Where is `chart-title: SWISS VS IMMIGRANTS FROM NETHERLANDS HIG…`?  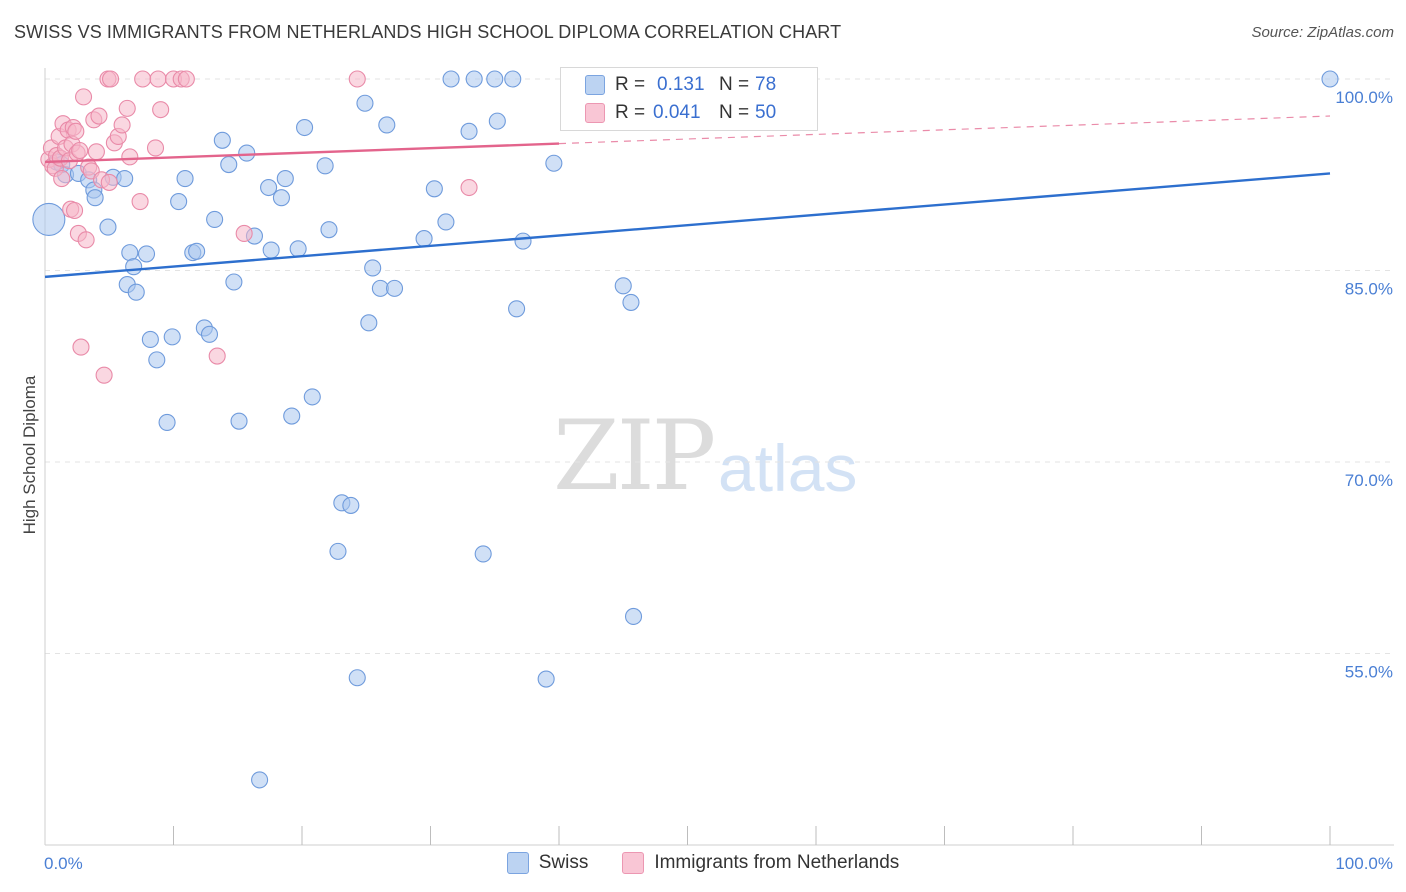 chart-title: SWISS VS IMMIGRANTS FROM NETHERLANDS HIG… is located at coordinates (428, 32).